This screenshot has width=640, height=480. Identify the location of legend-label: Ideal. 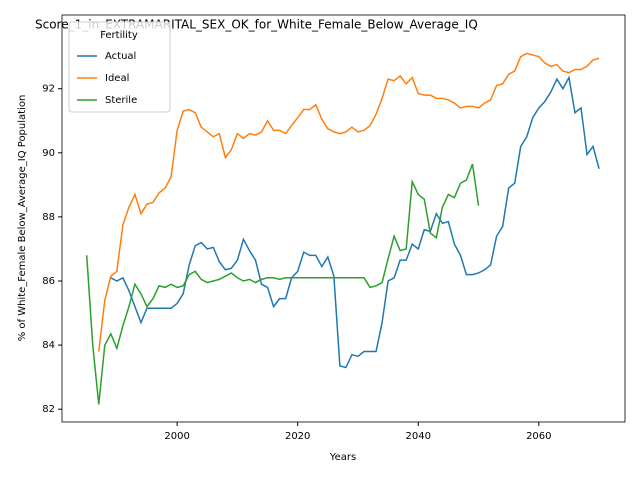
(117, 78).